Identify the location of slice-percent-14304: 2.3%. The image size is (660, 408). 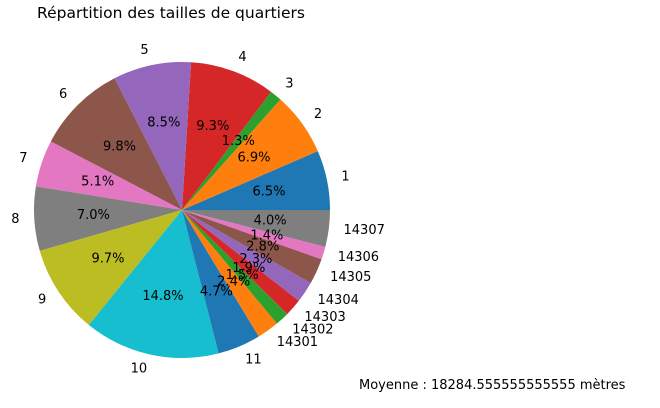
(255, 259).